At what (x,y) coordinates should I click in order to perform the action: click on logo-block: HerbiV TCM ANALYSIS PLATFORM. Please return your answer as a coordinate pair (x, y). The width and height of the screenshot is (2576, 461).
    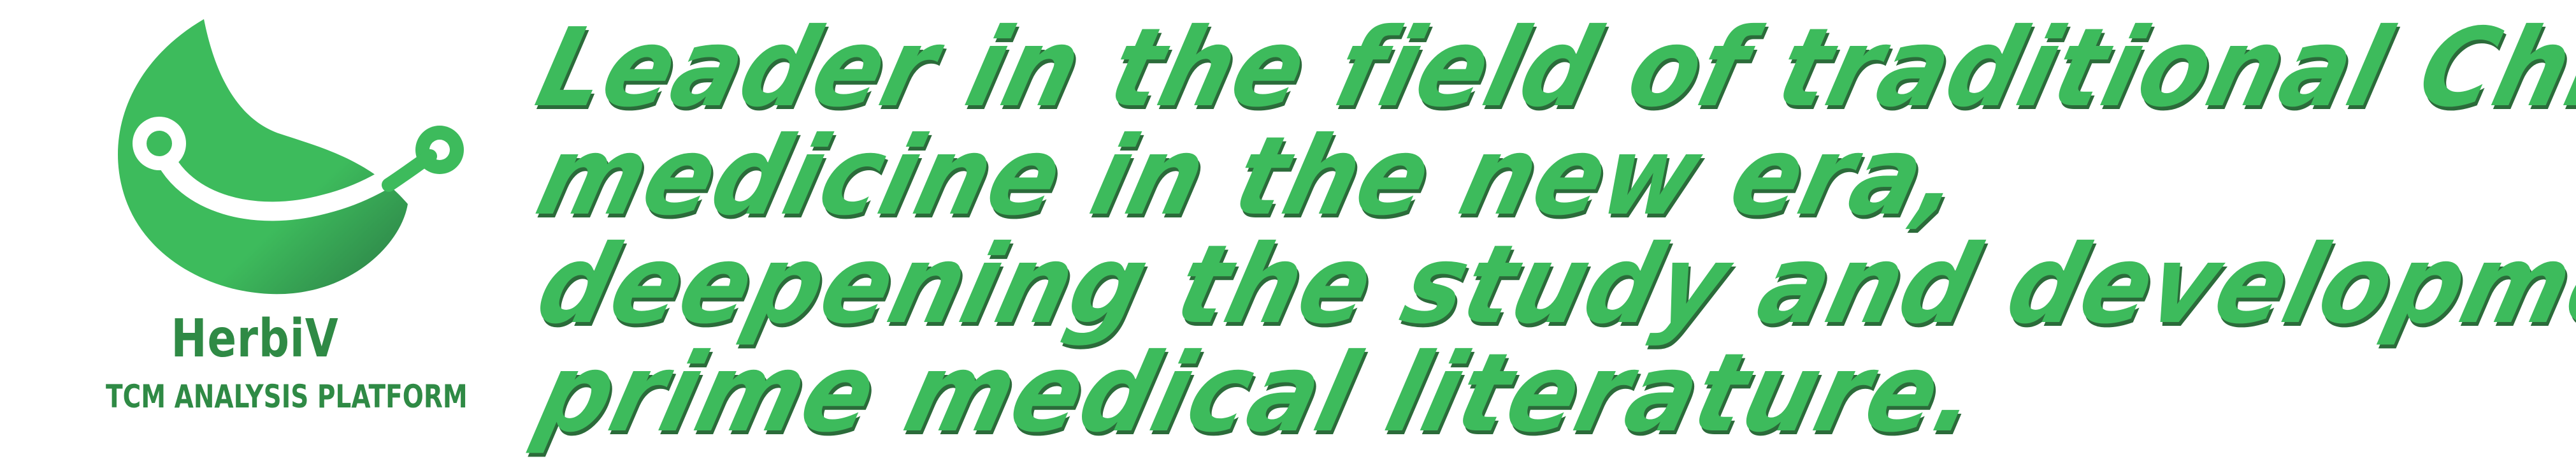
    Looking at the image, I should click on (273, 229).